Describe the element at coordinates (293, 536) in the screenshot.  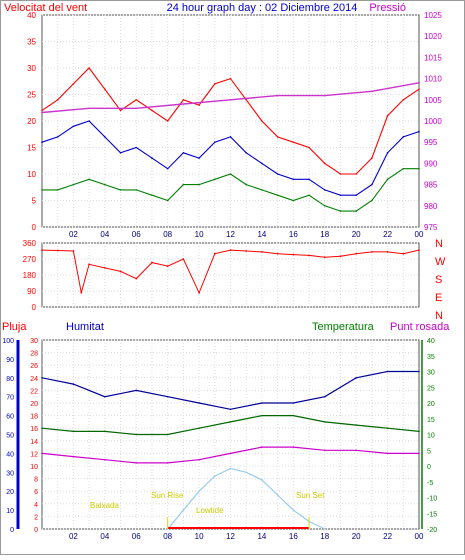
I see `x-tick-label: 16` at that location.